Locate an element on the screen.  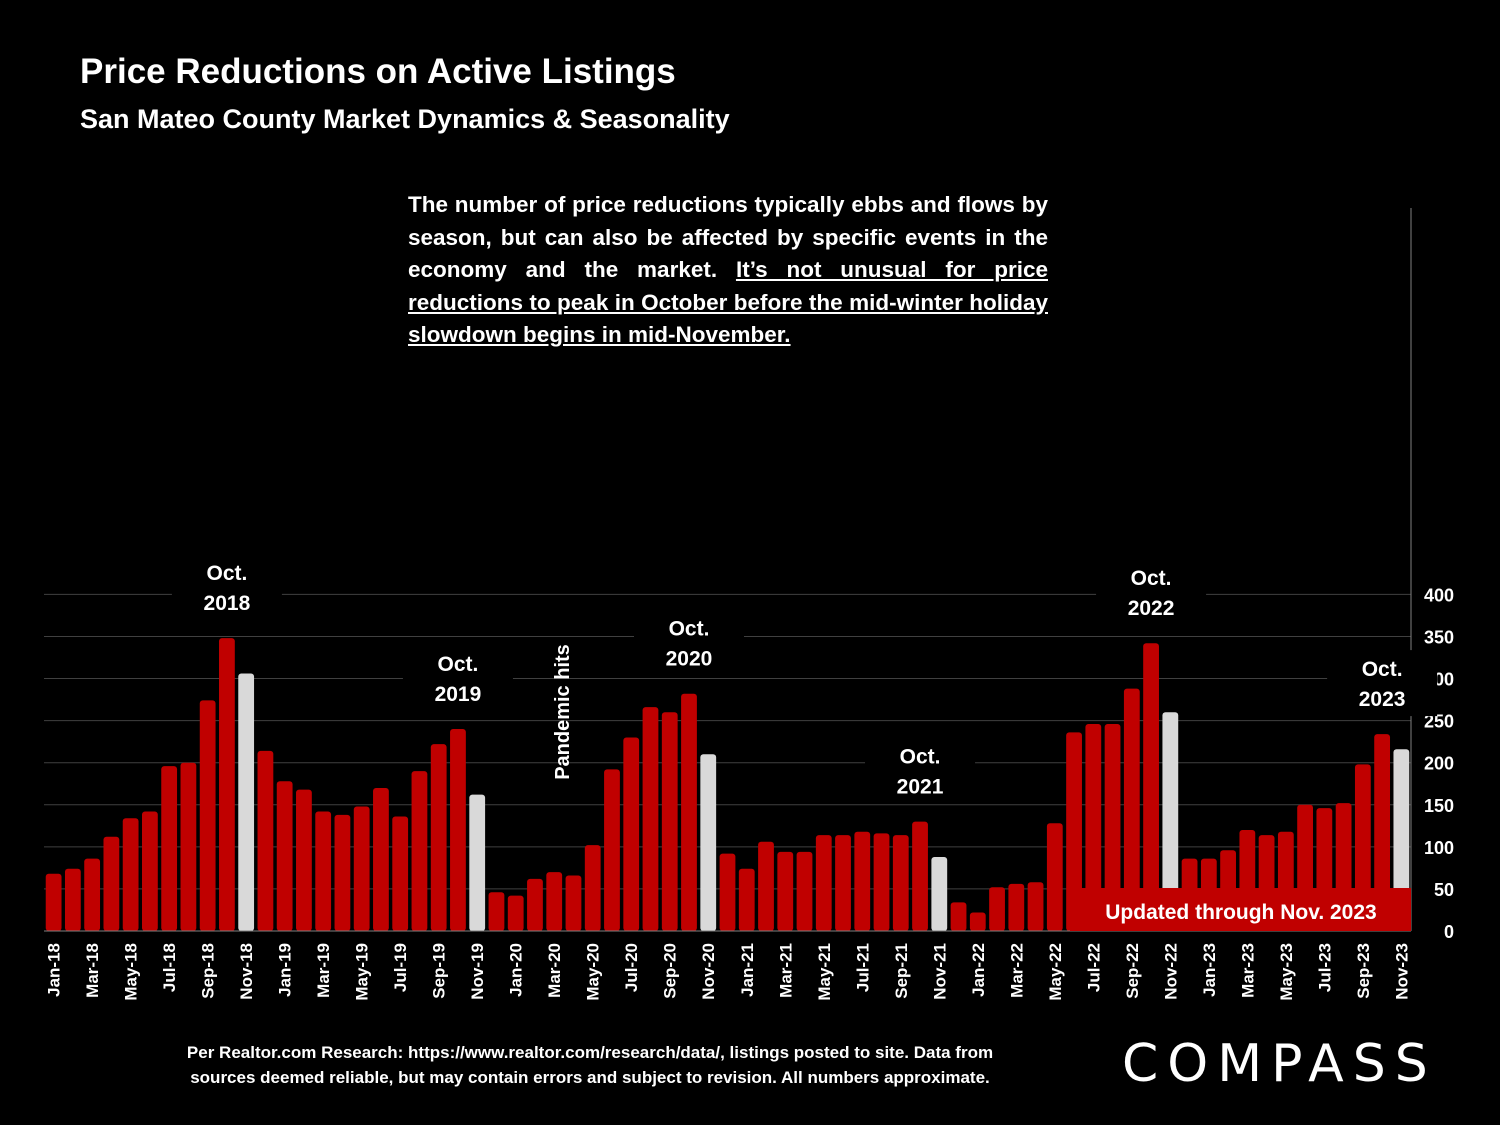
x-tick-label: May-22 is located at coordinates (1055, 972).